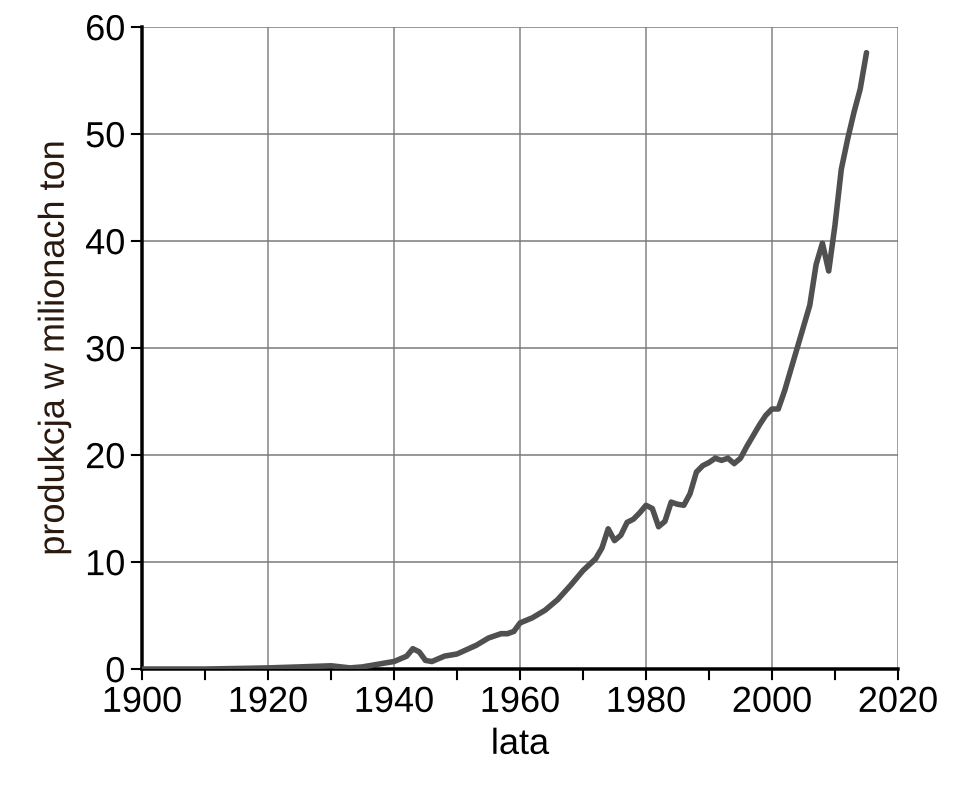  What do you see at coordinates (105, 27) in the screenshot?
I see `y-tick-label: 60` at bounding box center [105, 27].